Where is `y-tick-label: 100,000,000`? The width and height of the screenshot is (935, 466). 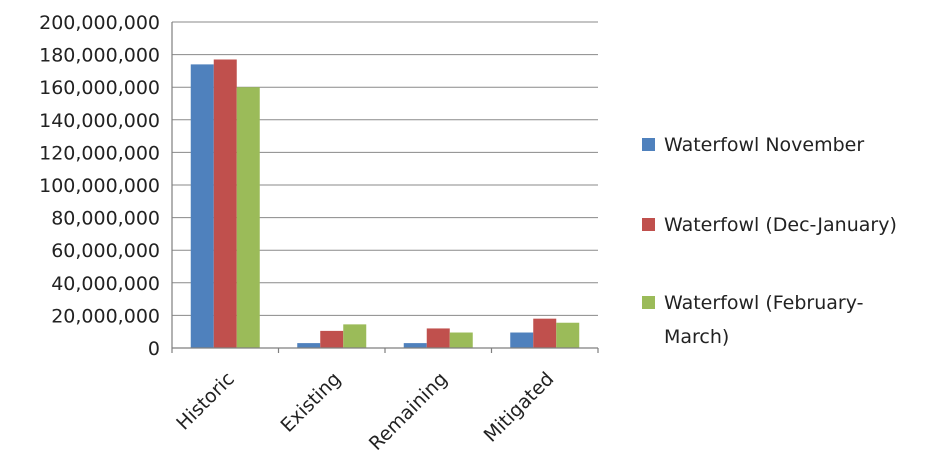
y-tick-label: 100,000,000 is located at coordinates (99, 186).